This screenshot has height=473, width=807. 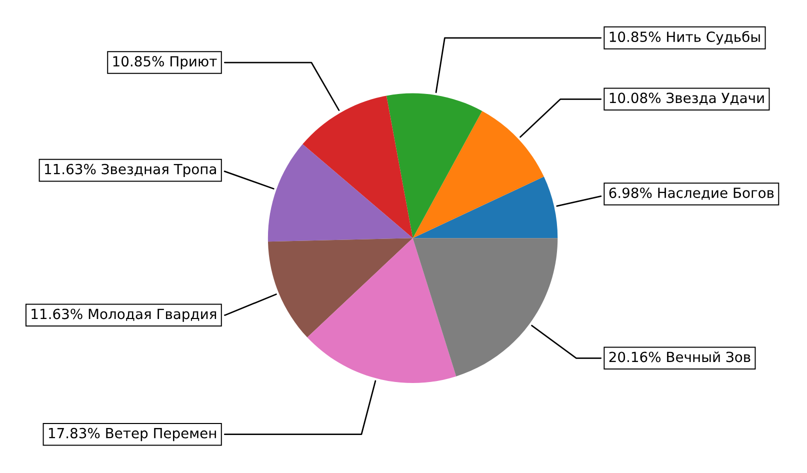 What do you see at coordinates (687, 98) in the screenshot?
I see `slice-label: 10.08% Звезда Удачи` at bounding box center [687, 98].